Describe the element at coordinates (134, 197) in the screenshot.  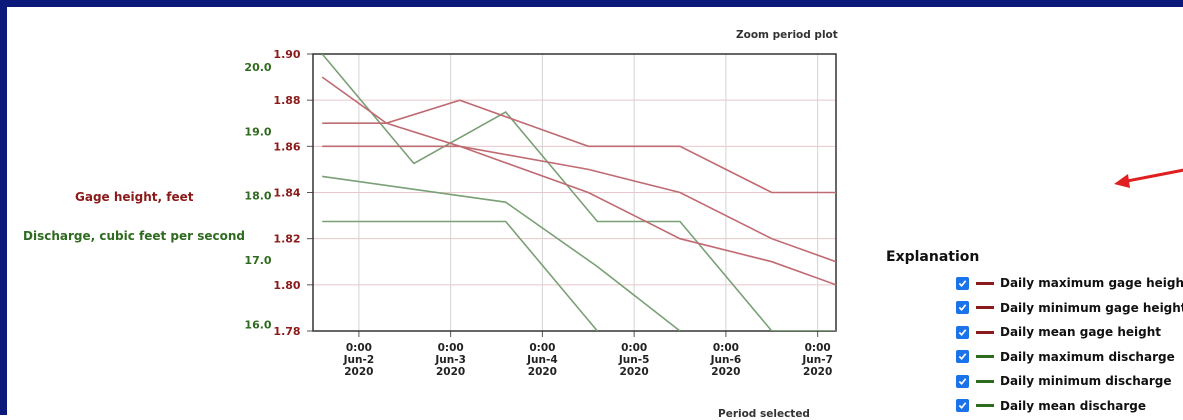
I see `gage-axis-title: Gage height, feet` at that location.